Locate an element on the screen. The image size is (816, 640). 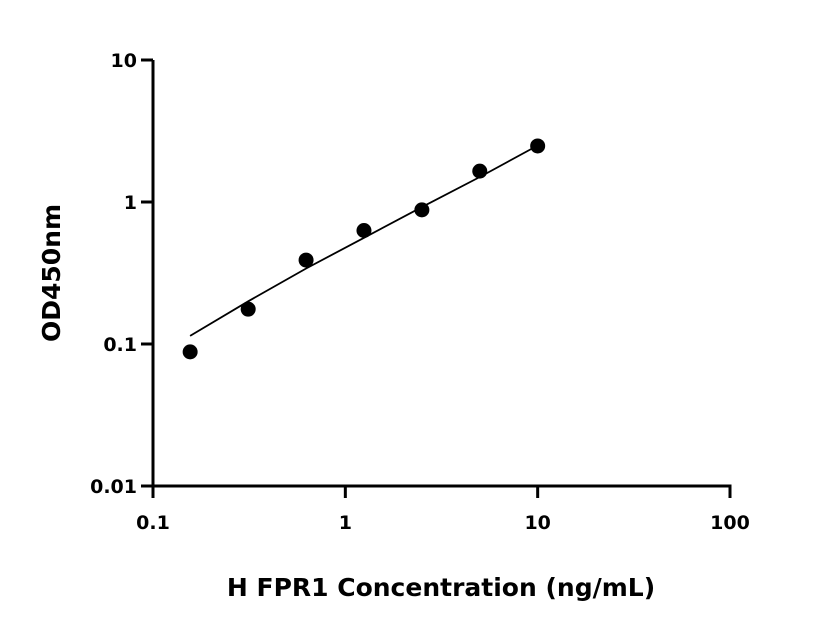
x-tick-label: 0.1 is located at coordinates (153, 523).